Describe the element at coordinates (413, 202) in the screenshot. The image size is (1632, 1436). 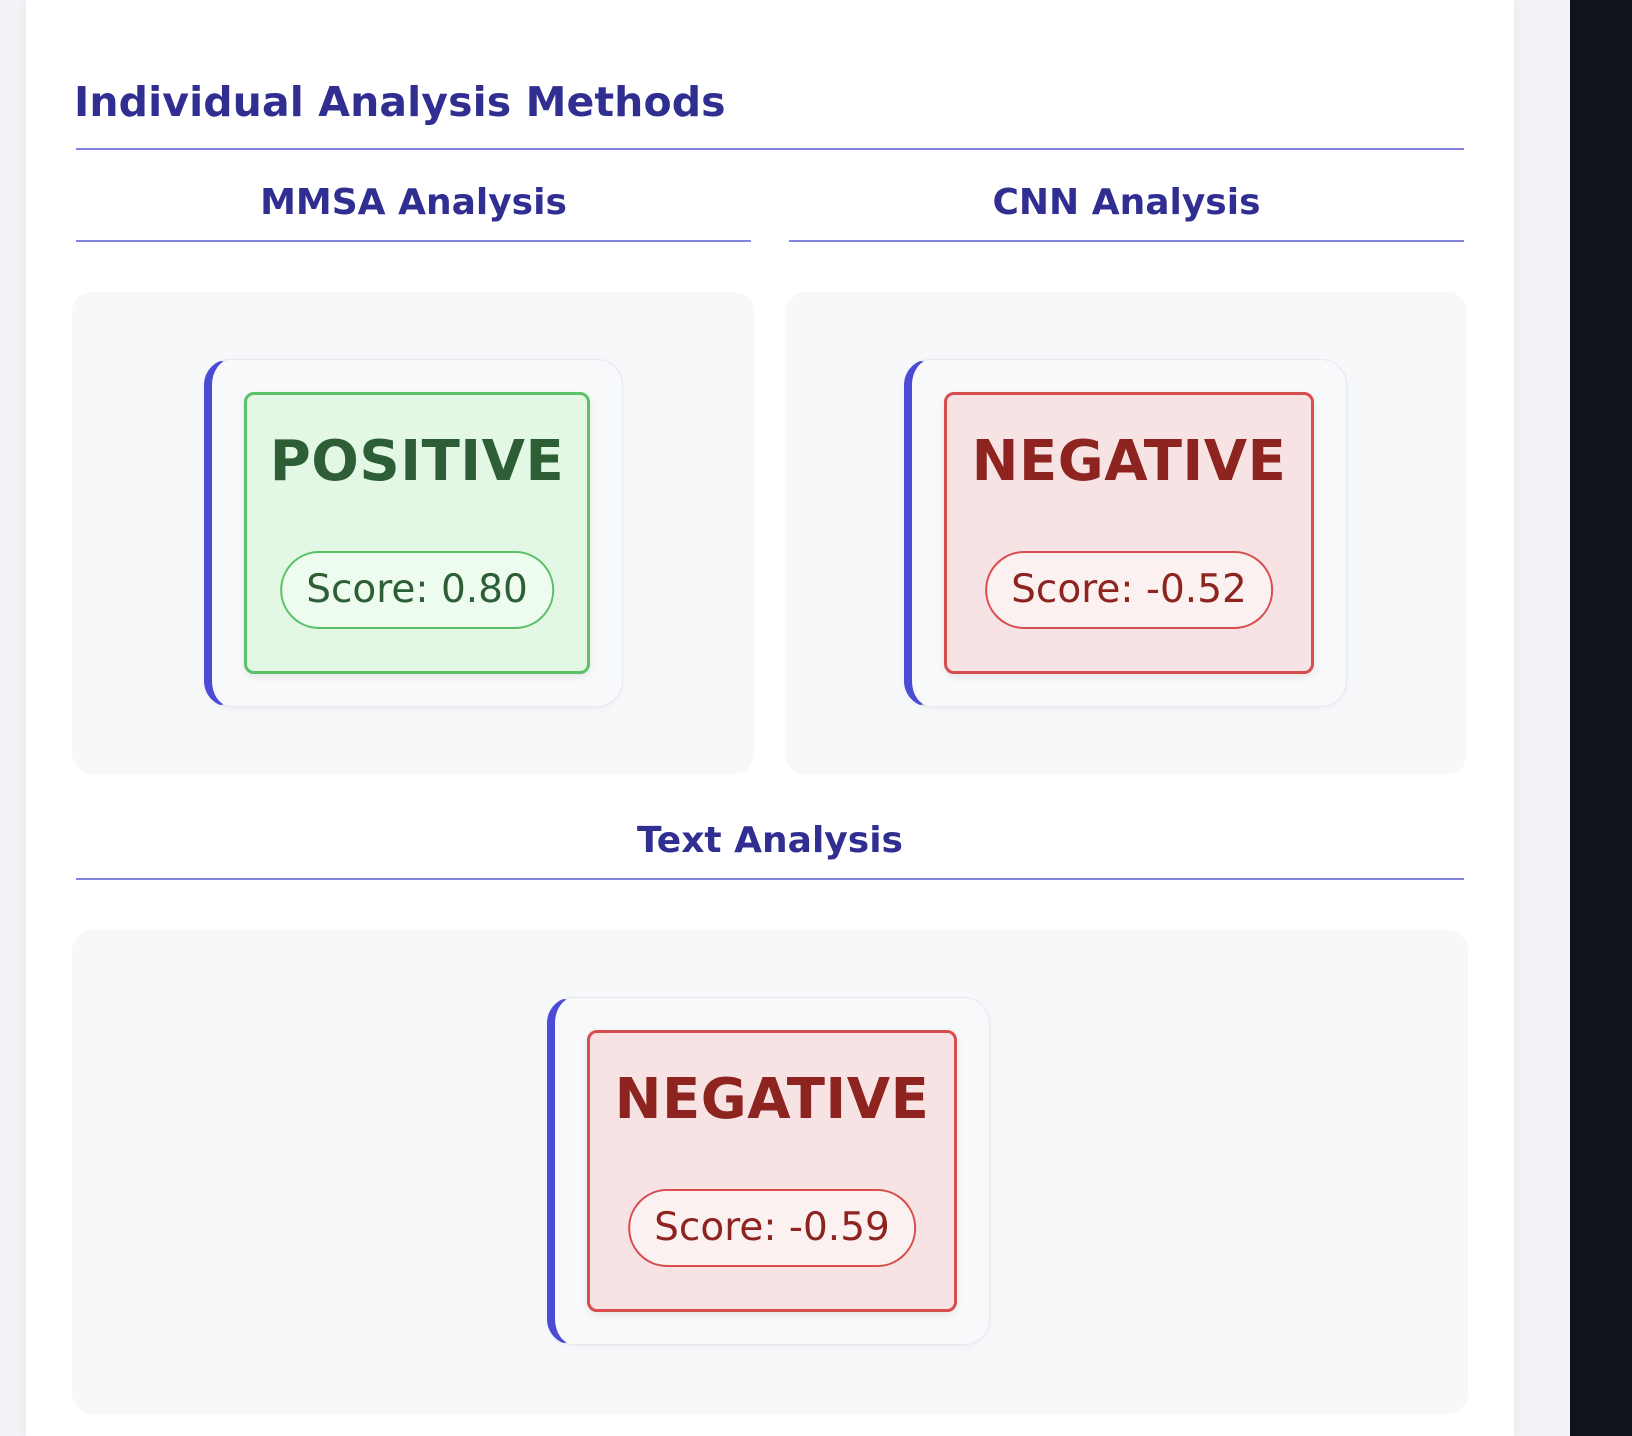
I see `mmsa-analysis-title: MMSA Analysis` at that location.